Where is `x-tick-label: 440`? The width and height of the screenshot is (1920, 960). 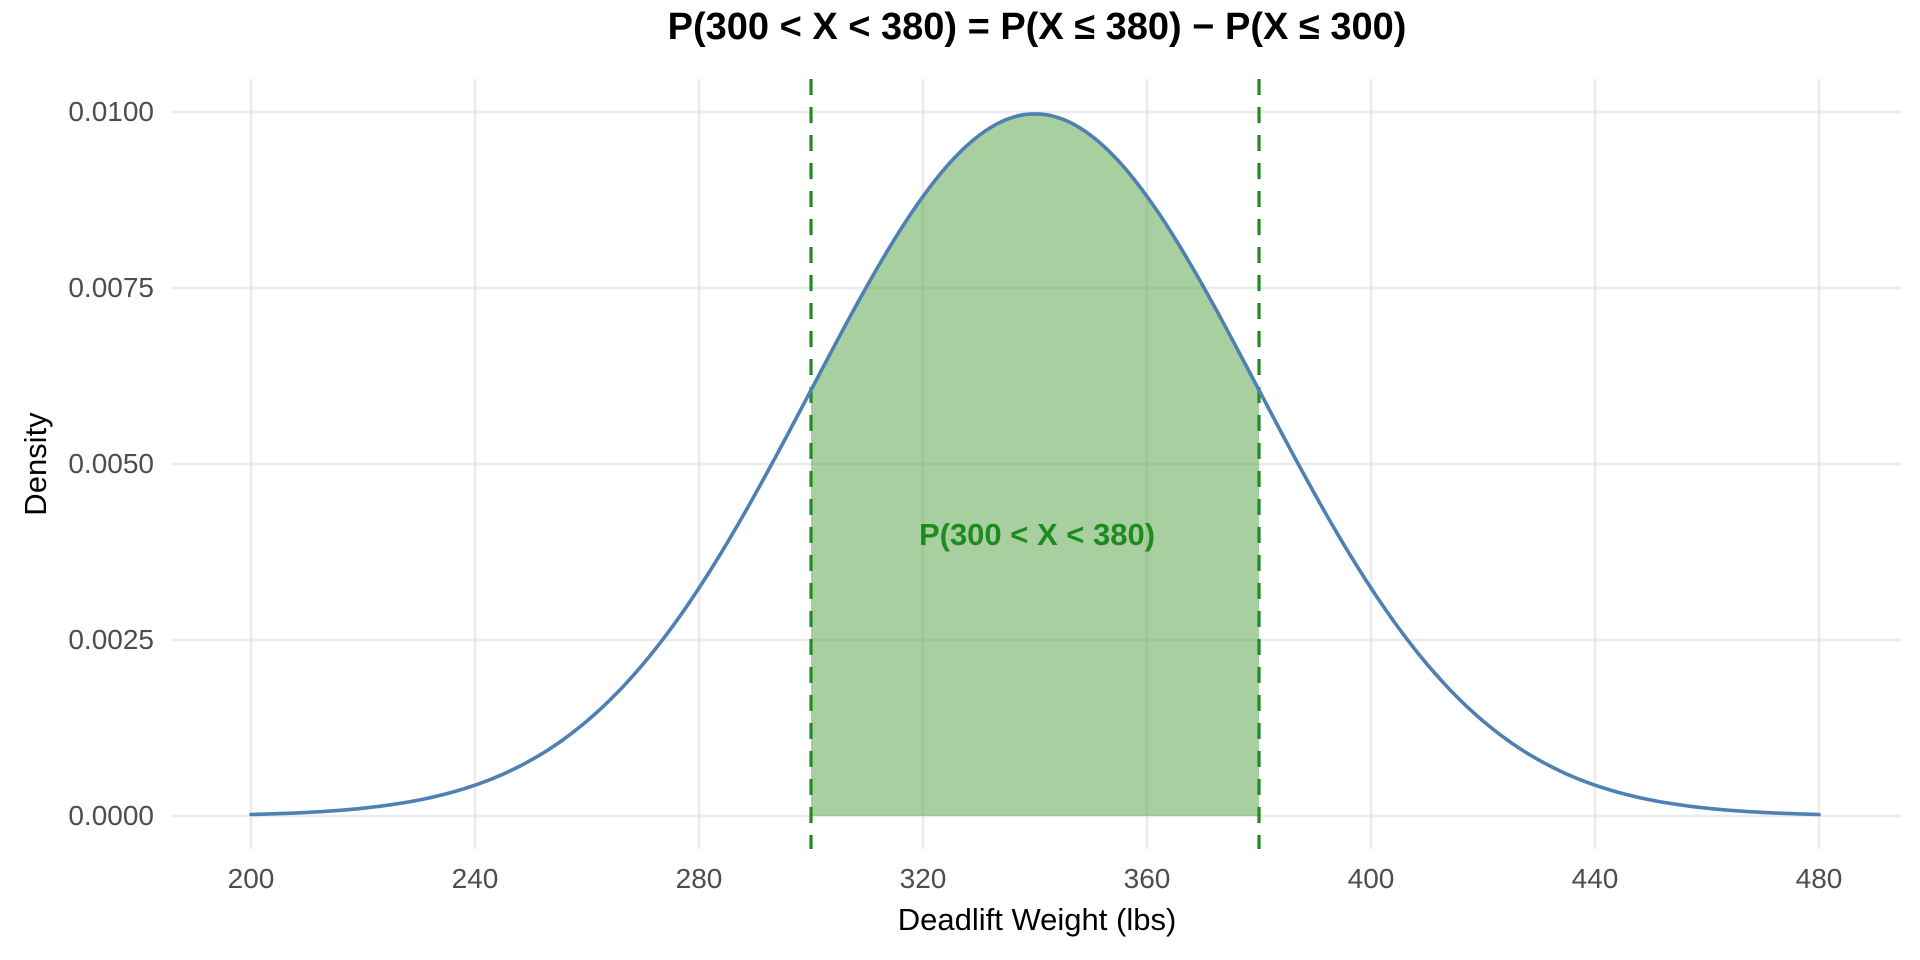 x-tick-label: 440 is located at coordinates (1595, 878).